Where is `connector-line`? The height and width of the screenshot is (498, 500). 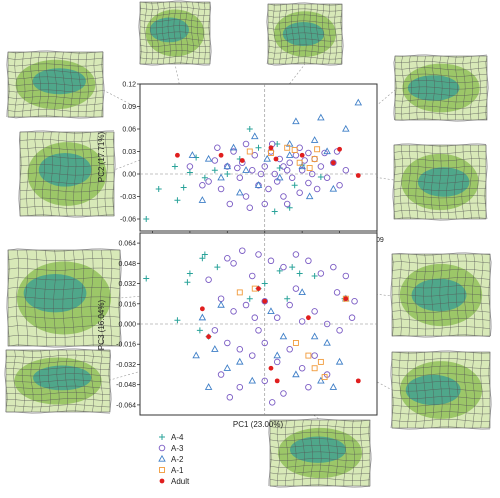
connector-line is located at coordinates (127, 165).